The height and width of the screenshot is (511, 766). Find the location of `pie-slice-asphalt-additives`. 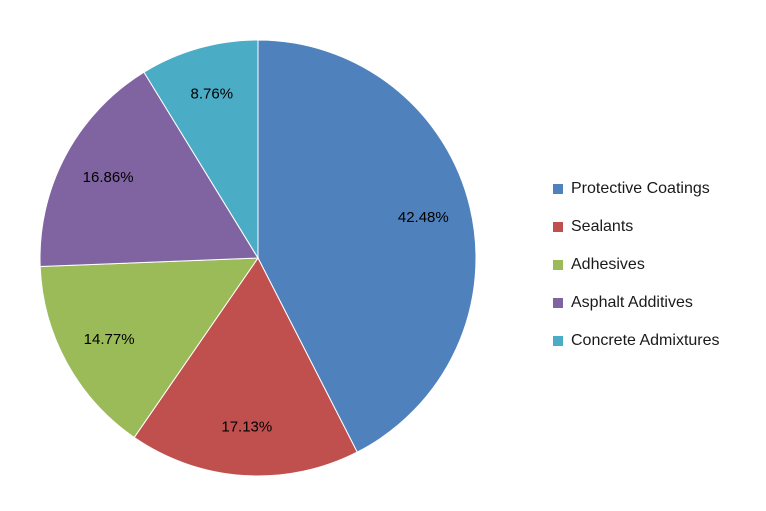

pie-slice-asphalt-additives is located at coordinates (149, 169).